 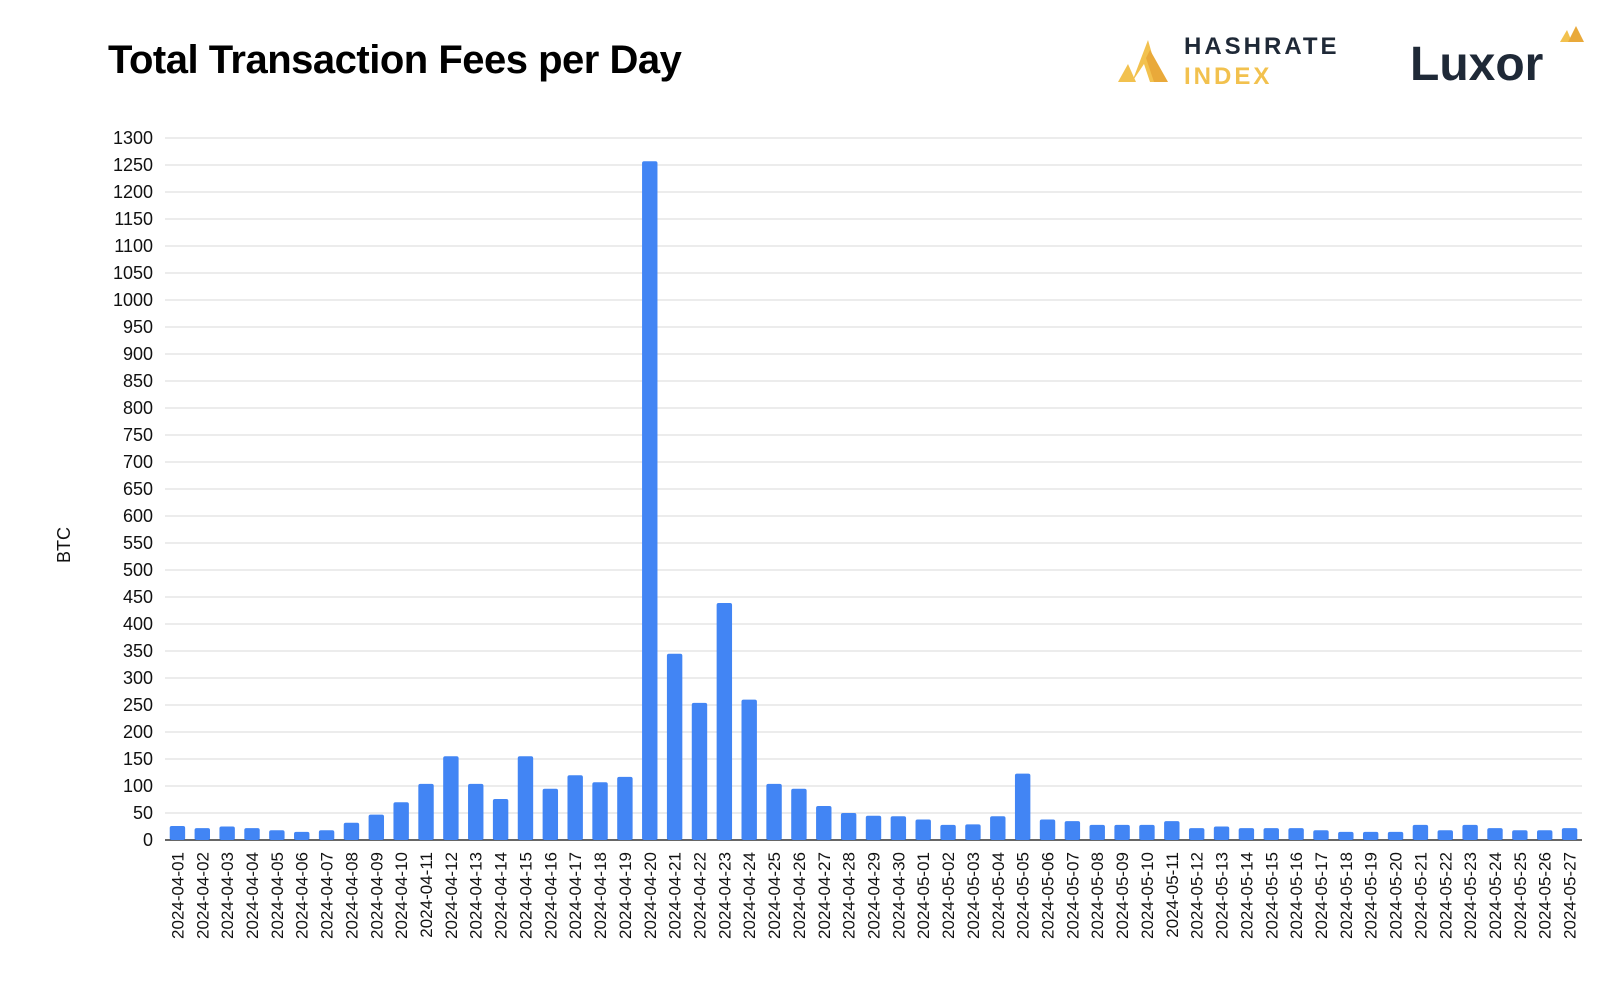 What do you see at coordinates (133, 192) in the screenshot?
I see `y-tick-label: 1200` at bounding box center [133, 192].